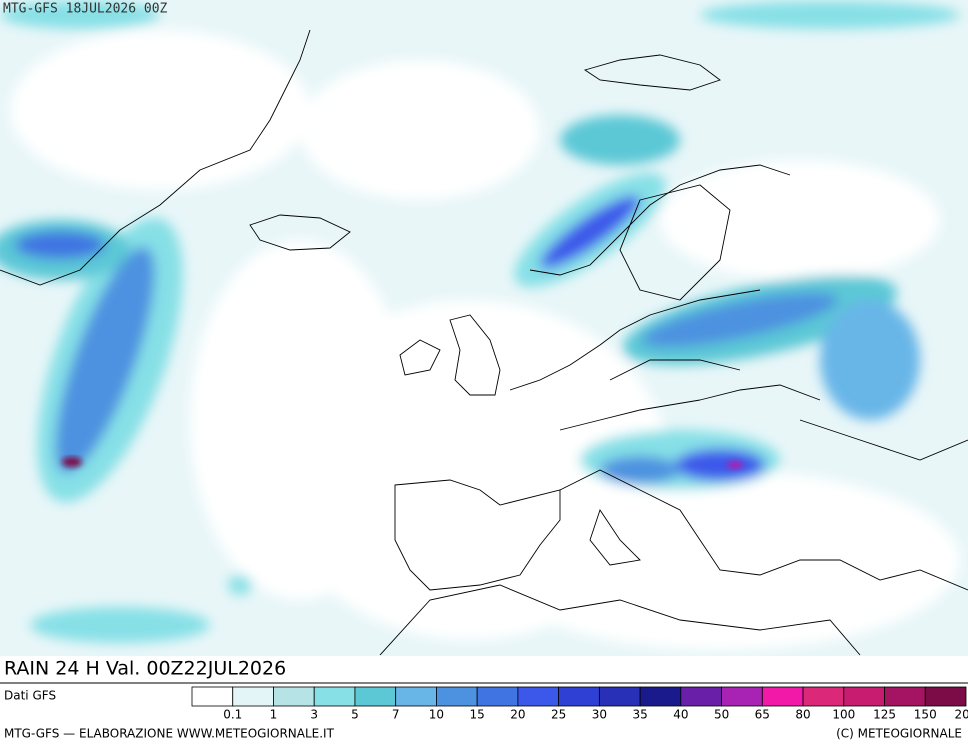  Describe the element at coordinates (558, 715) in the screenshot. I see `legend-label: 25` at that location.